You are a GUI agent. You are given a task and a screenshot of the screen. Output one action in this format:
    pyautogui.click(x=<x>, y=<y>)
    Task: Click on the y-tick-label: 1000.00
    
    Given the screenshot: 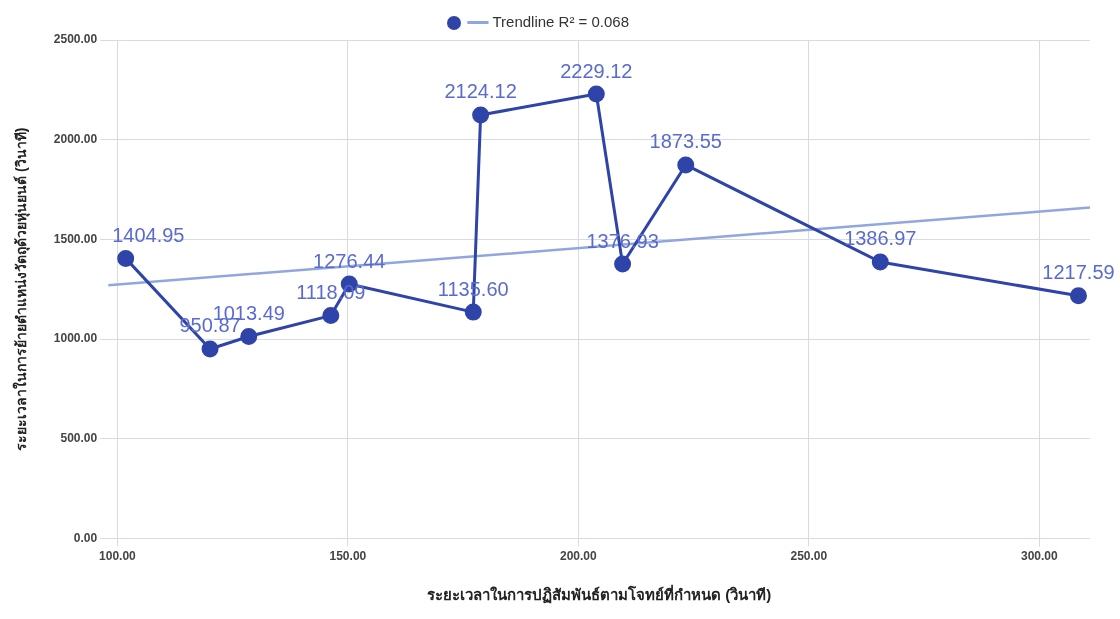 What is the action you would take?
    pyautogui.click(x=75, y=338)
    